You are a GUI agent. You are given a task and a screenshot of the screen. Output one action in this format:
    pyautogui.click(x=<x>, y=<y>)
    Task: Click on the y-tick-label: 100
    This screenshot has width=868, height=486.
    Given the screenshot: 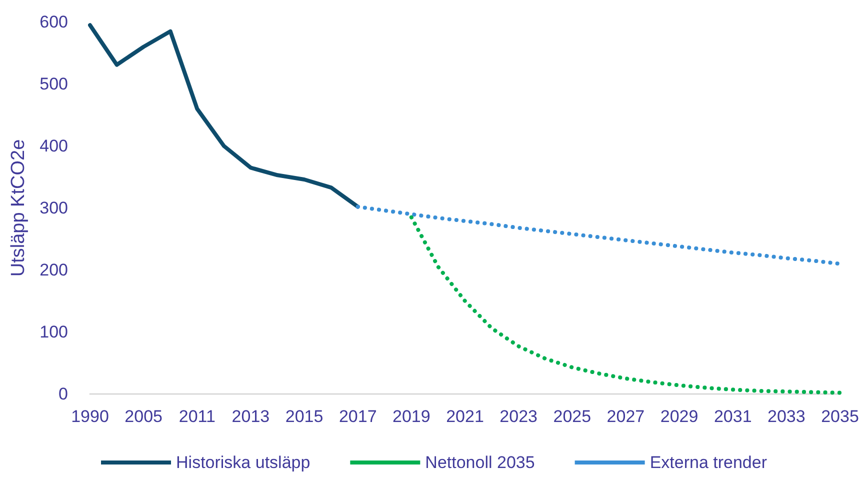 What is the action you would take?
    pyautogui.click(x=54, y=332)
    